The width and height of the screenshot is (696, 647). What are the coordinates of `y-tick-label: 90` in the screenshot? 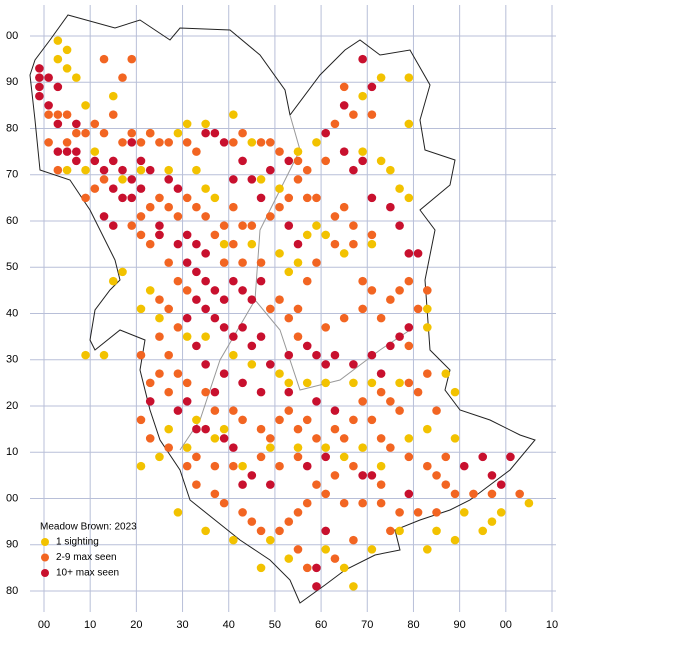 It's located at (12, 82).